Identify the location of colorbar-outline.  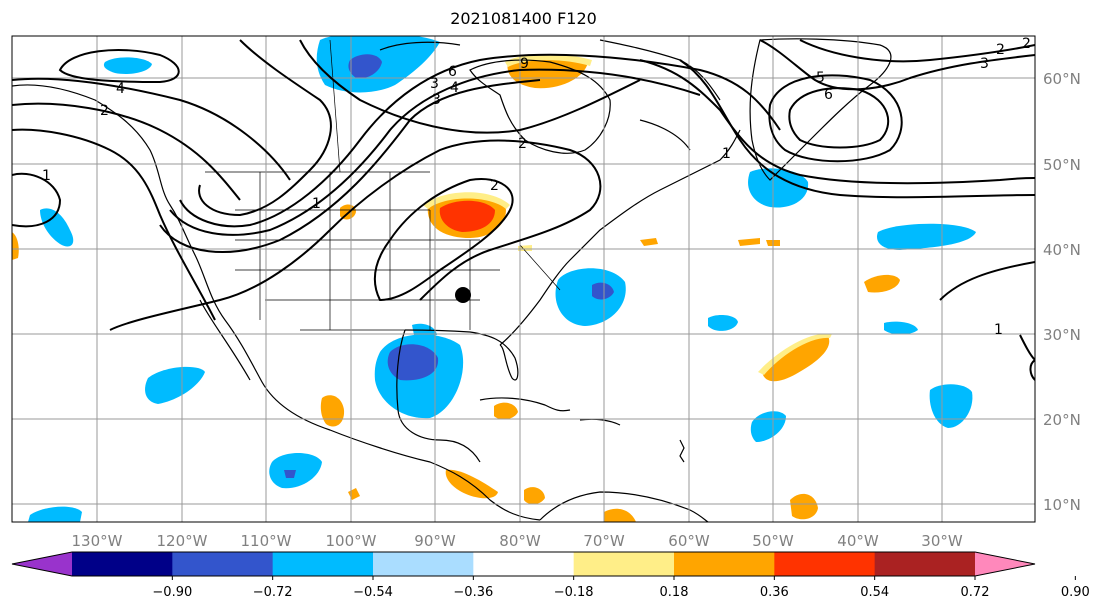
(523, 564).